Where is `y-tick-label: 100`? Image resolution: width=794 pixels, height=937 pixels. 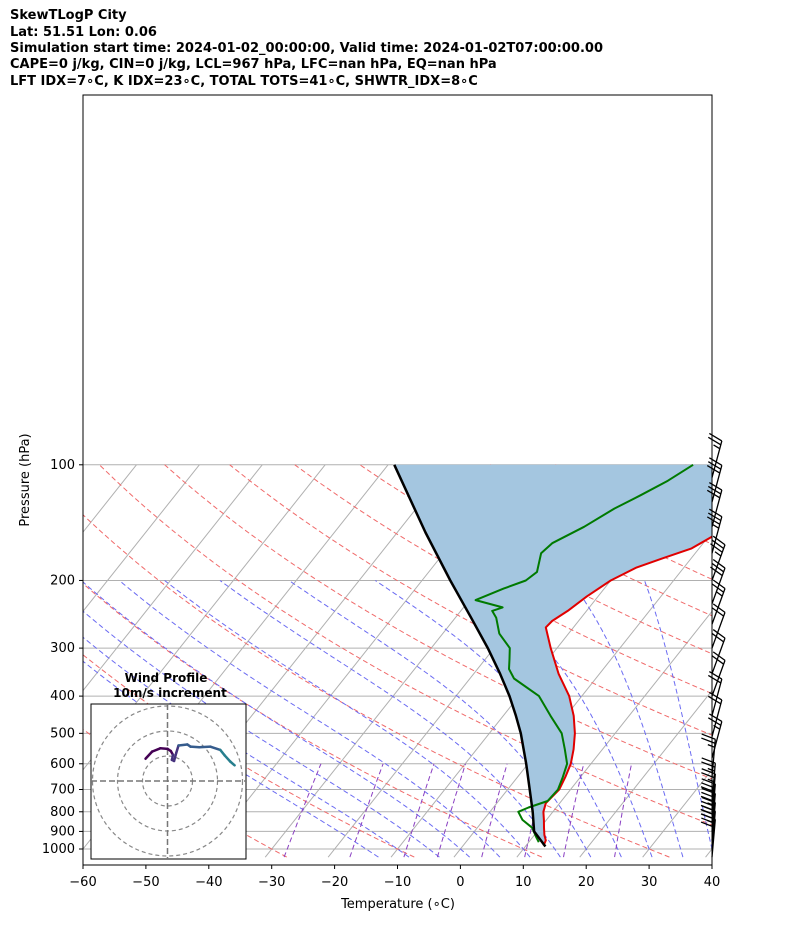
y-tick-label: 100 is located at coordinates (62, 465).